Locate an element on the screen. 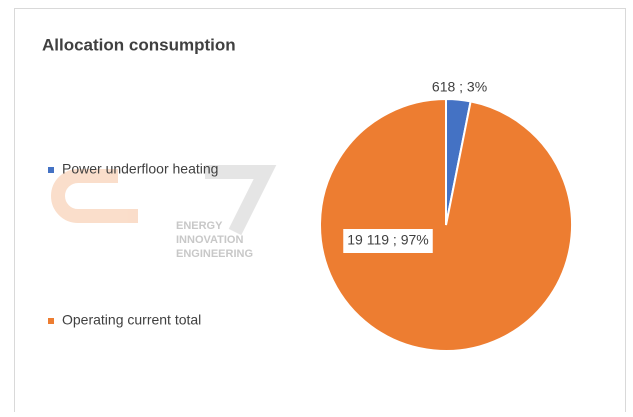 The height and width of the screenshot is (417, 633). data-label: 19 119 ; 97% is located at coordinates (387, 240).